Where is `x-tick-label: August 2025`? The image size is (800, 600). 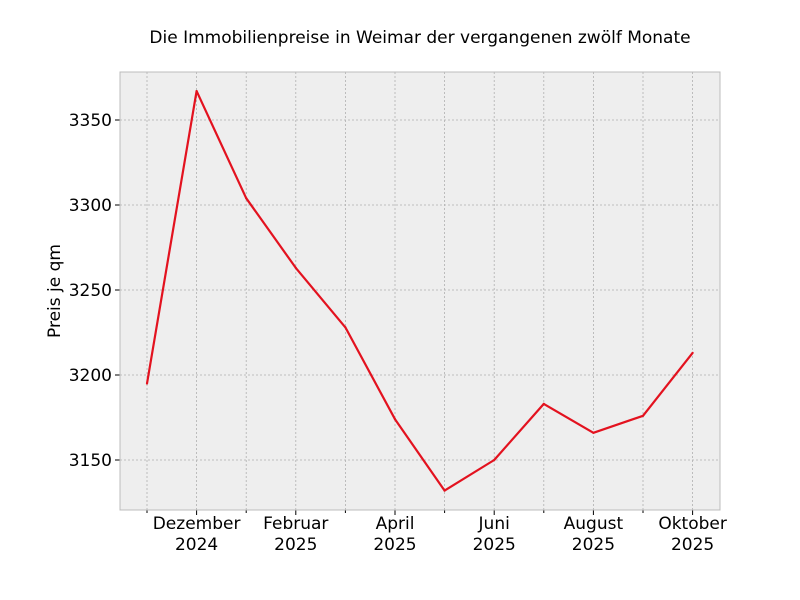 x-tick-label: August 2025 is located at coordinates (594, 534).